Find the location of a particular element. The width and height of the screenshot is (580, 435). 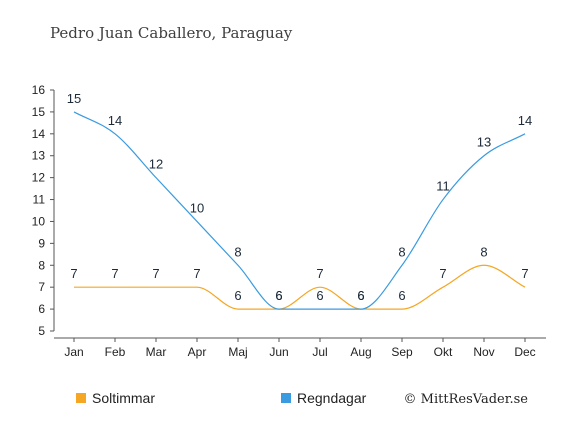

x-tick-label: Sep is located at coordinates (402, 352).